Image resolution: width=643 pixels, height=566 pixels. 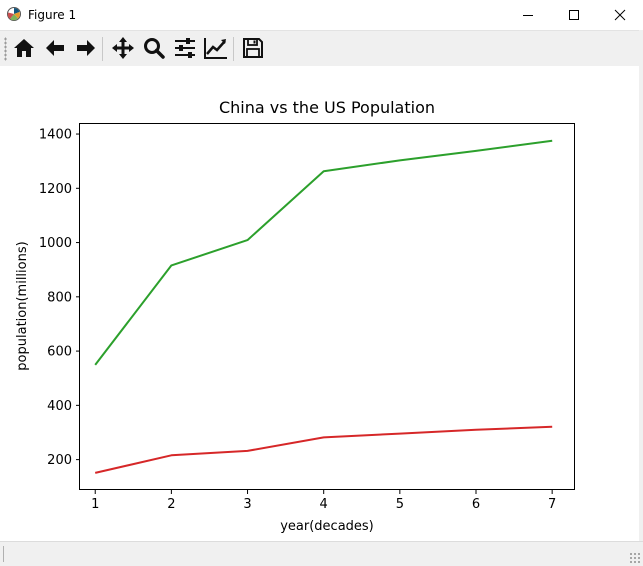 I want to click on zoom-button, so click(x=153, y=48).